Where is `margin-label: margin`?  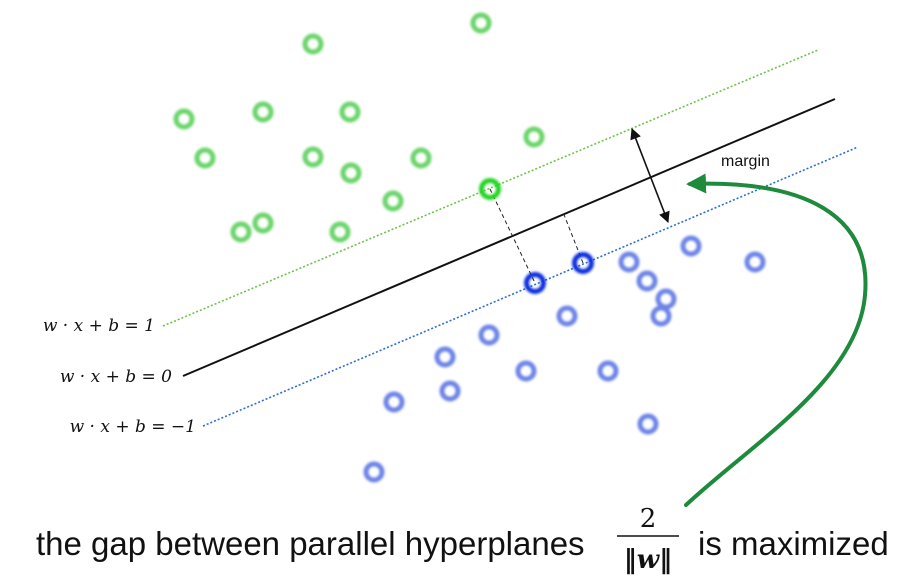 margin-label: margin is located at coordinates (745, 161).